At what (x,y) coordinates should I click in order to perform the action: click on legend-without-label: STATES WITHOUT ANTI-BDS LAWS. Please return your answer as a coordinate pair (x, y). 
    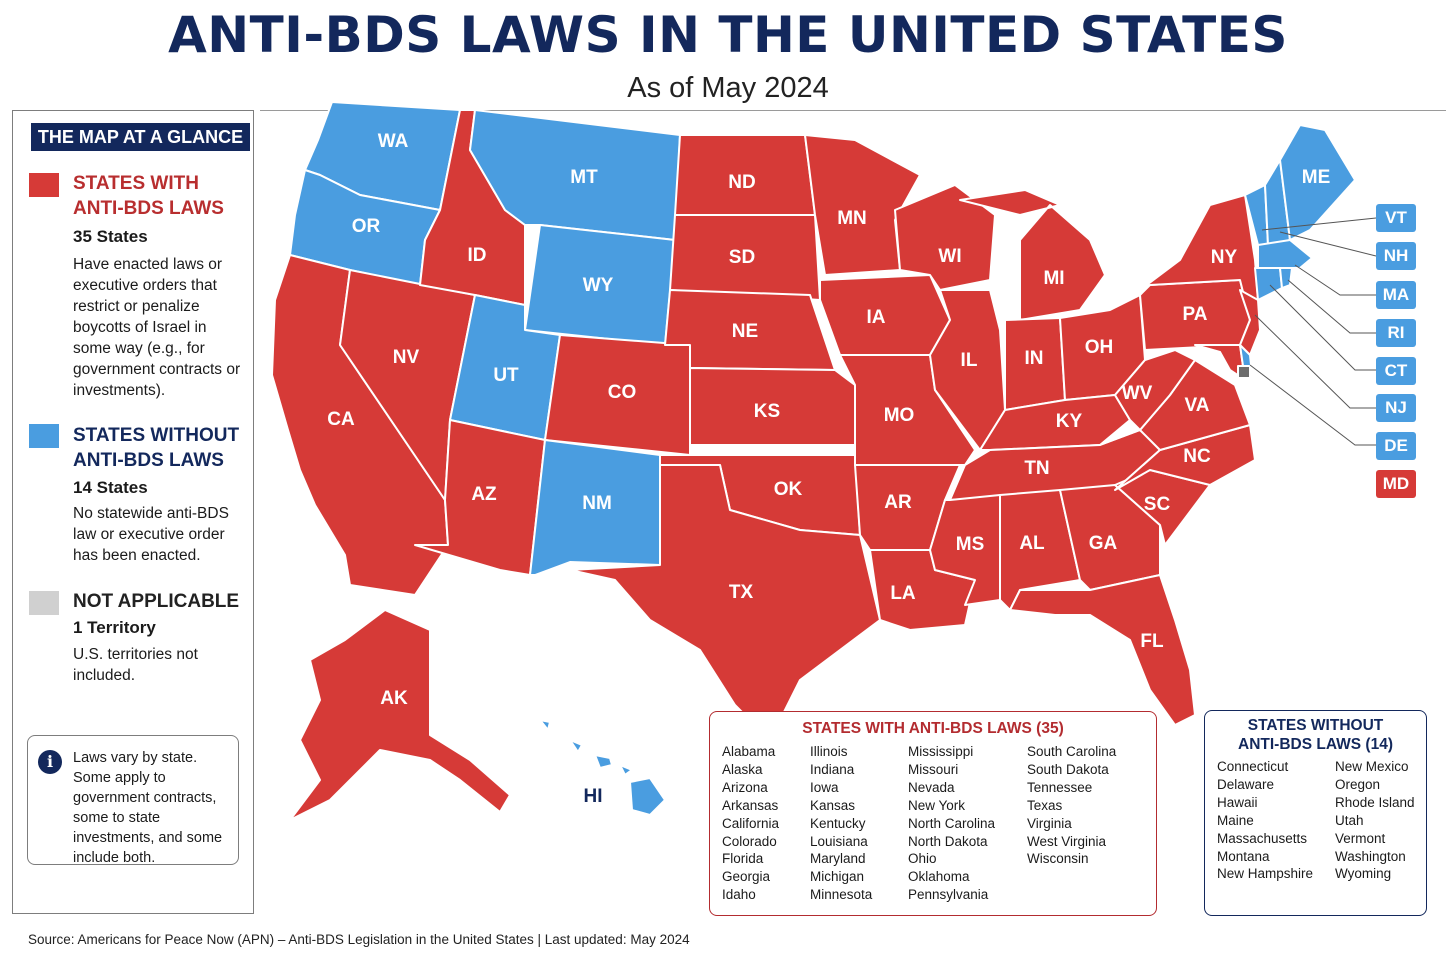
    Looking at the image, I should click on (156, 448).